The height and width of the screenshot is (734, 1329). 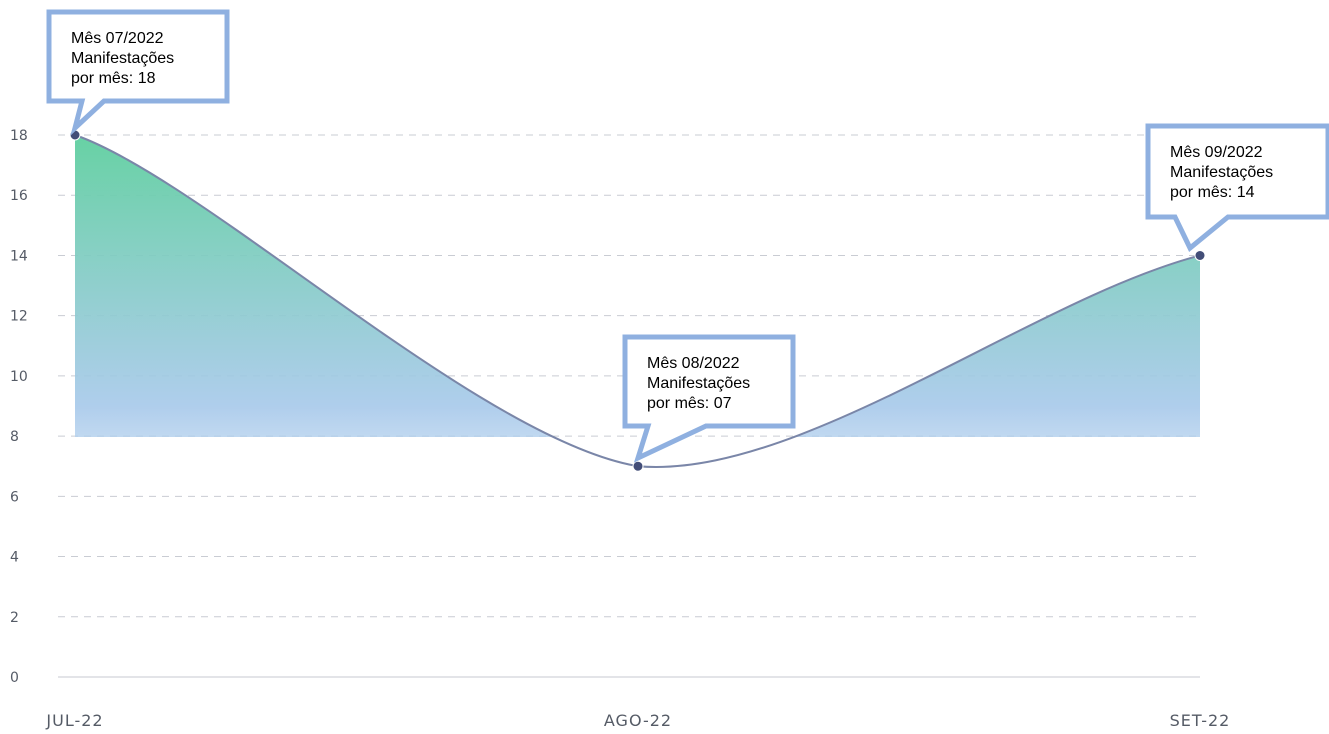 What do you see at coordinates (1200, 720) in the screenshot?
I see `x-tick-label: SET-22` at bounding box center [1200, 720].